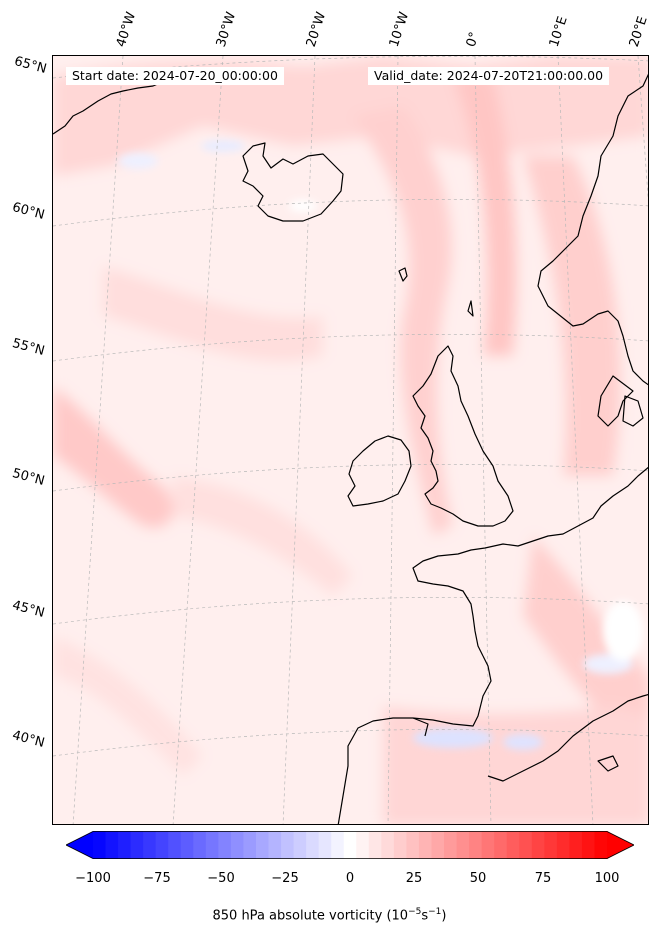 Image resolution: width=659 pixels, height=936 pixels. Describe the element at coordinates (463, 436) in the screenshot. I see `coast-great-britain` at that location.